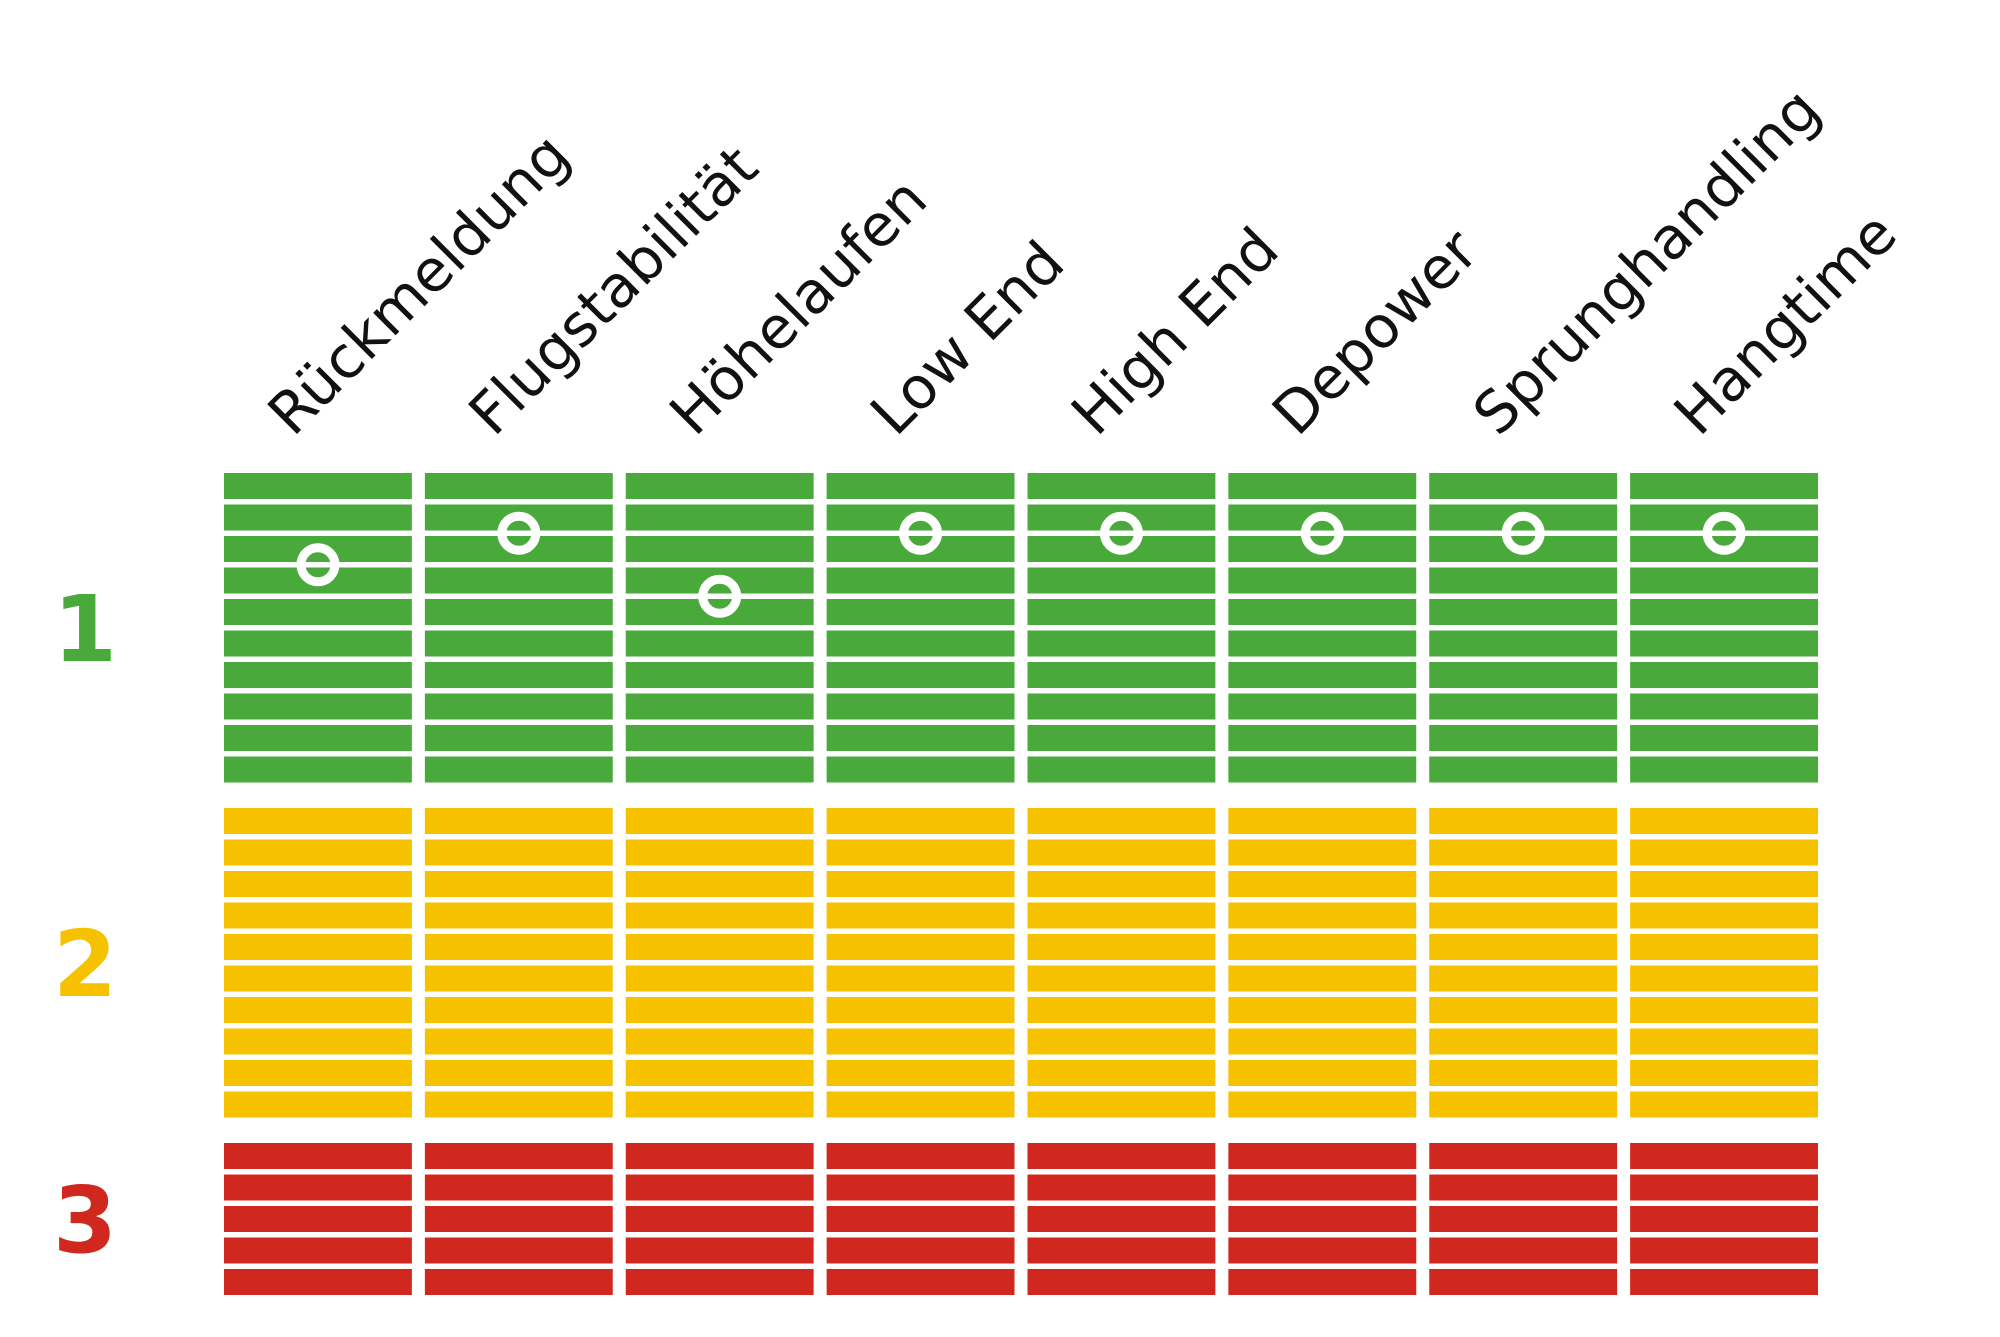 This screenshot has width=2000, height=1337. What do you see at coordinates (85, 1220) in the screenshot?
I see `zone-label-3: 3` at bounding box center [85, 1220].